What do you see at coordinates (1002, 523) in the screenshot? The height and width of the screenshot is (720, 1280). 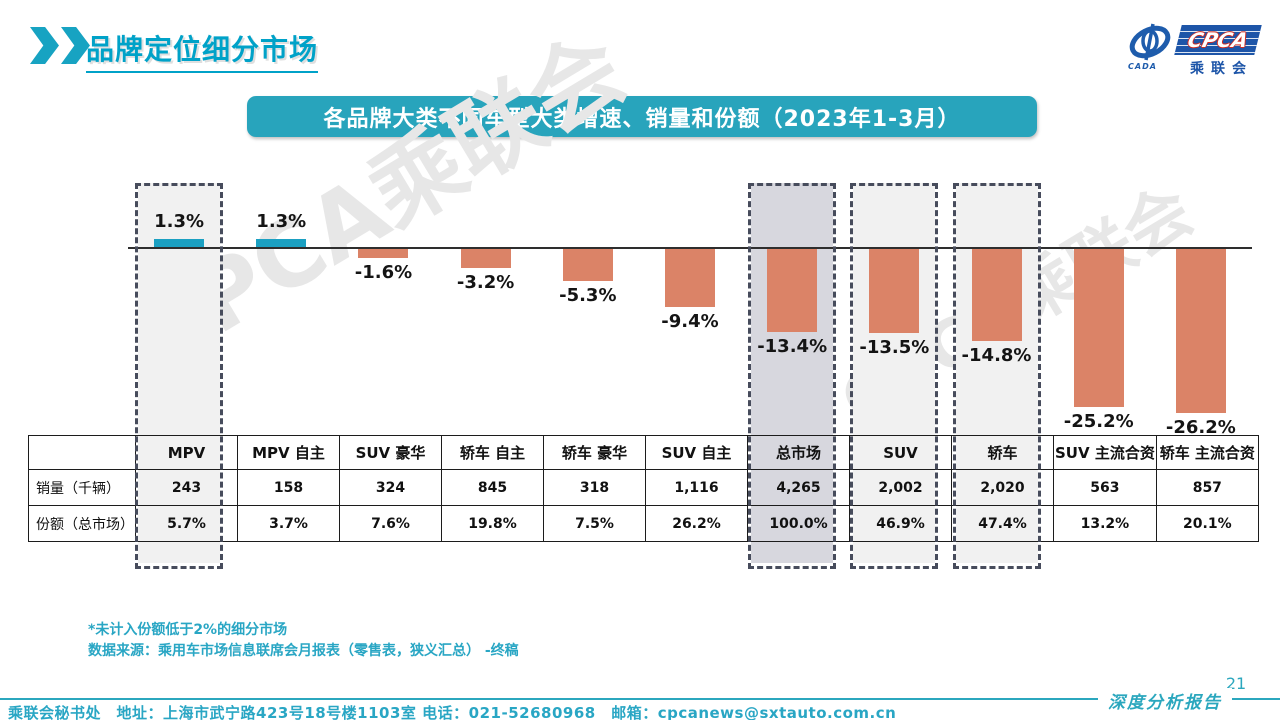 I see `table-cell: 47.4%` at bounding box center [1002, 523].